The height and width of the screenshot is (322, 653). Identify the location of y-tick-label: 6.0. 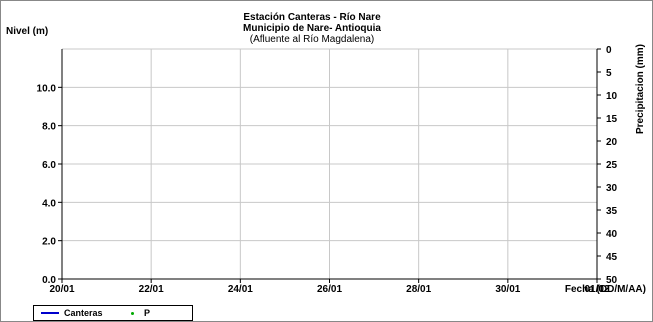
(49, 165).